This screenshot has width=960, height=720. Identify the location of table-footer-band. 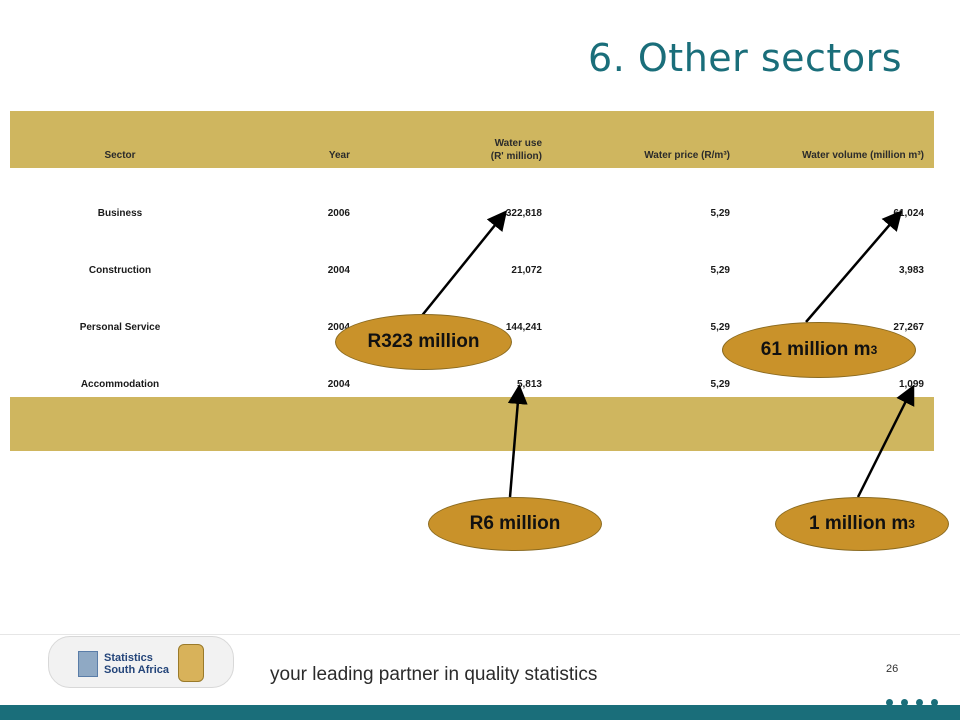
(472, 424).